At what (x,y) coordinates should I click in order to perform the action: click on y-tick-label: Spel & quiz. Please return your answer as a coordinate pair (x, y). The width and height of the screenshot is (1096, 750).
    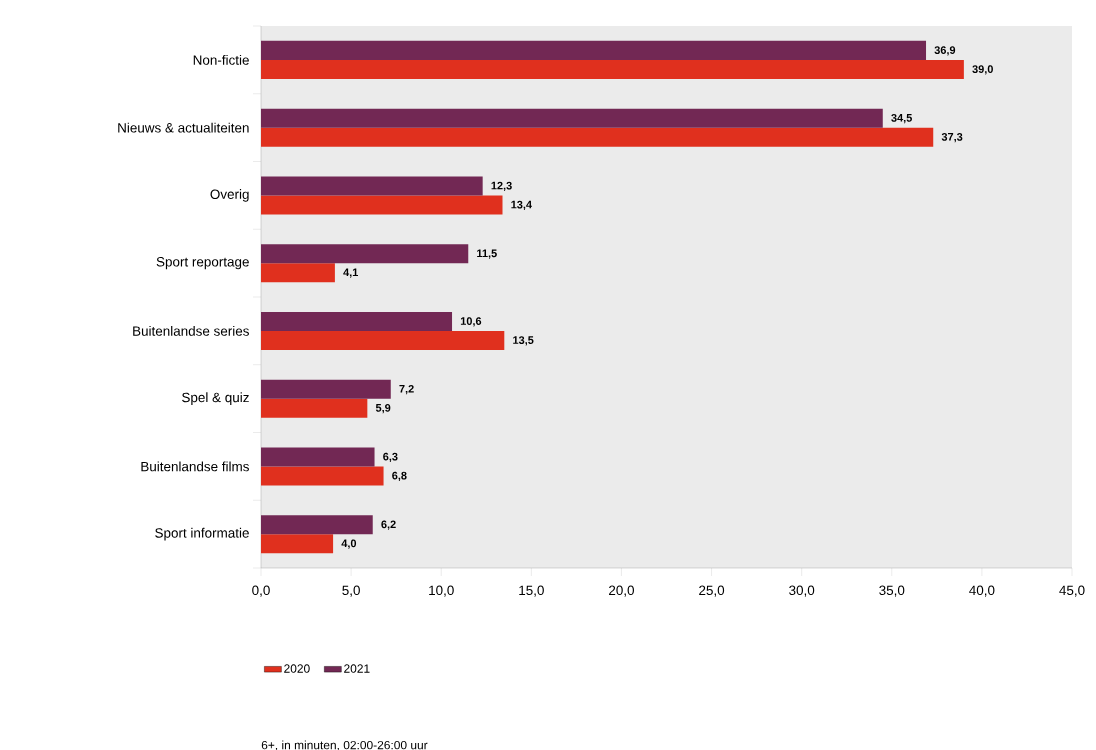
    Looking at the image, I should click on (215, 398).